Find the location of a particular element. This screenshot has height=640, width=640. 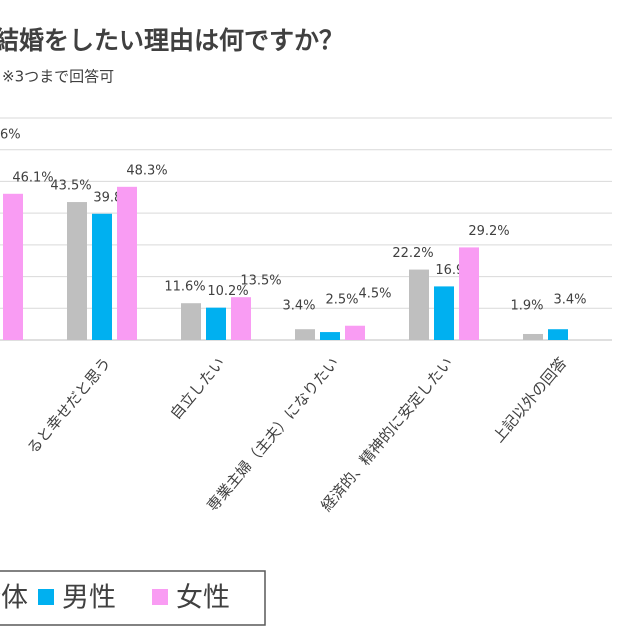

data-label: 48.3% is located at coordinates (146, 170).